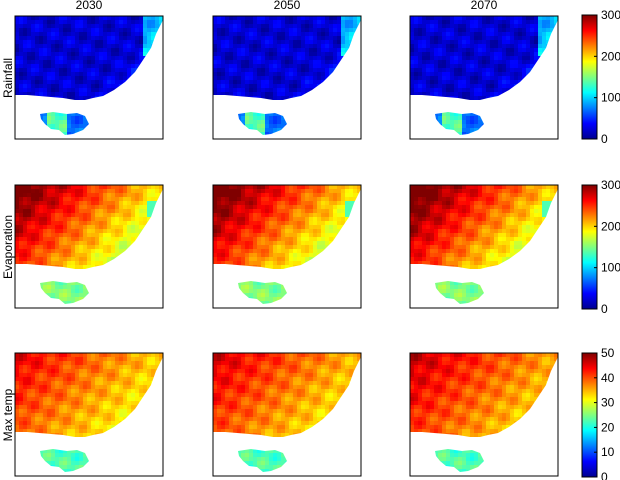 This screenshot has width=620, height=480. I want to click on colorbar-tick-label: 30, so click(608, 403).